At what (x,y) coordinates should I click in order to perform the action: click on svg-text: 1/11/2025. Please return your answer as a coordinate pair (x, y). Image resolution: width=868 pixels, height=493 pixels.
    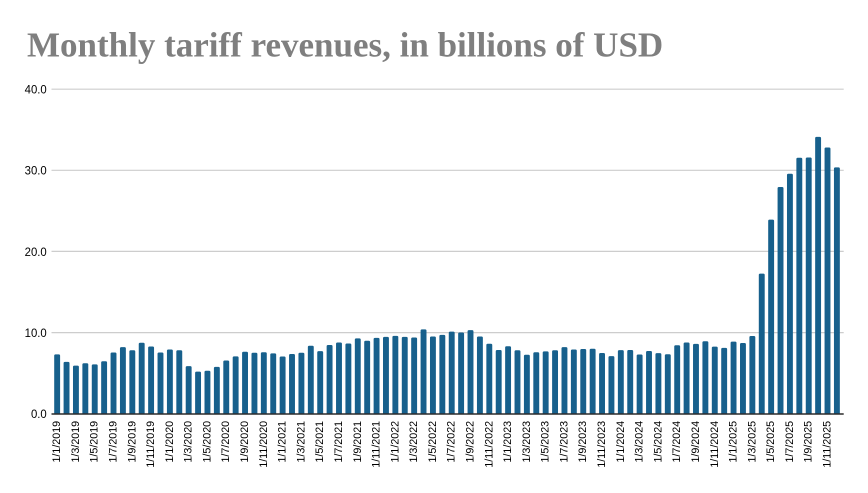
    Looking at the image, I should click on (828, 444).